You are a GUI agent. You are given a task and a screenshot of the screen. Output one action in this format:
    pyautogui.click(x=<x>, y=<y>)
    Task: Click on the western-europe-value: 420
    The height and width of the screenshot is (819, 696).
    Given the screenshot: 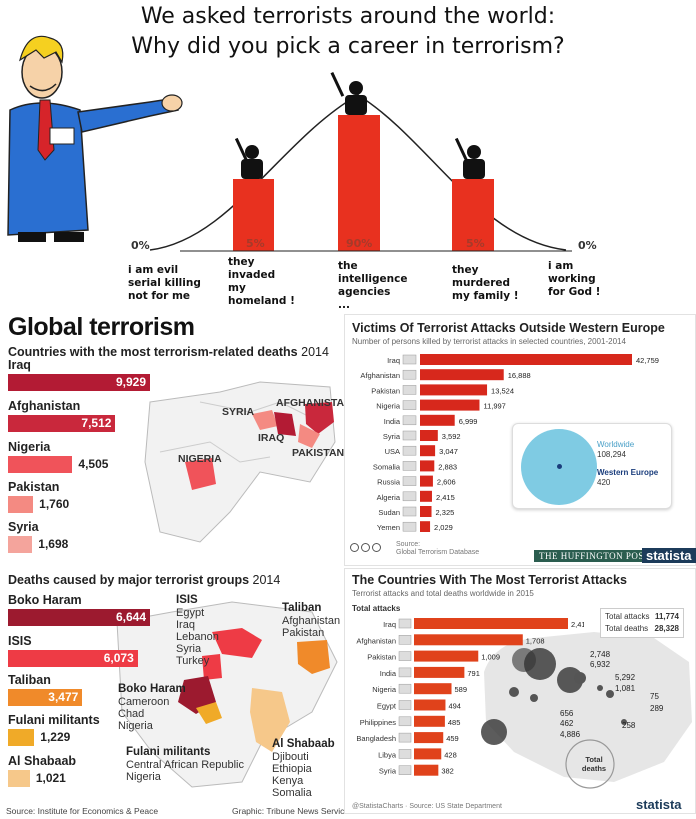 What is the action you would take?
    pyautogui.click(x=604, y=482)
    